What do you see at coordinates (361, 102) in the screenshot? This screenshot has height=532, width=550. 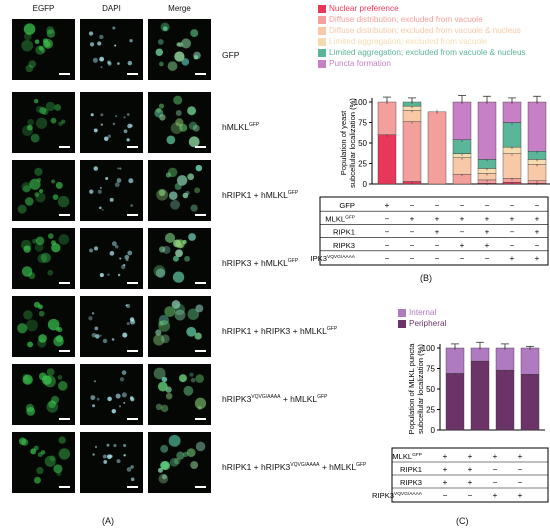 I see `y-tick-label: 100` at bounding box center [361, 102].